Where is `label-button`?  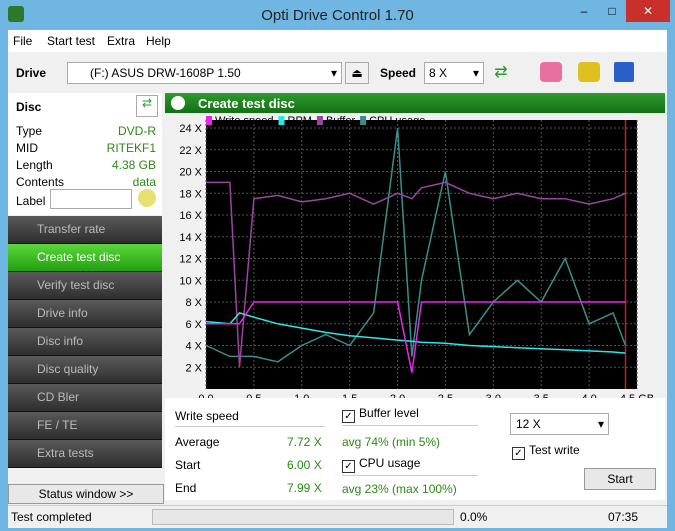 label-button is located at coordinates (147, 198).